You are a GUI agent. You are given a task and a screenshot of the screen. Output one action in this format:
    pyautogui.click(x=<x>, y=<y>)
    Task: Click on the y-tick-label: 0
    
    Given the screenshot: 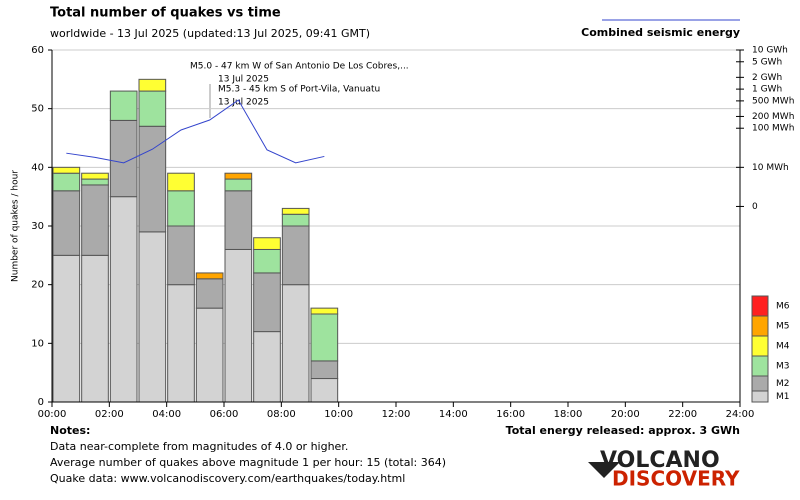 What is the action you would take?
    pyautogui.click(x=41, y=402)
    